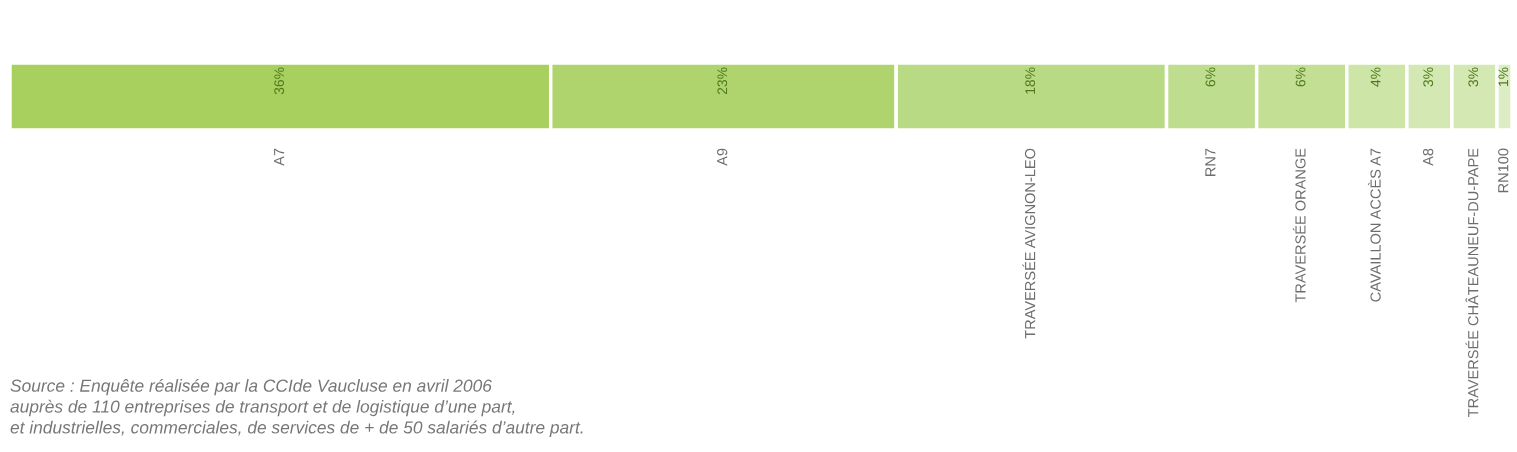 The height and width of the screenshot is (452, 1517). What do you see at coordinates (279, 81) in the screenshot?
I see `data-label: 36%` at bounding box center [279, 81].